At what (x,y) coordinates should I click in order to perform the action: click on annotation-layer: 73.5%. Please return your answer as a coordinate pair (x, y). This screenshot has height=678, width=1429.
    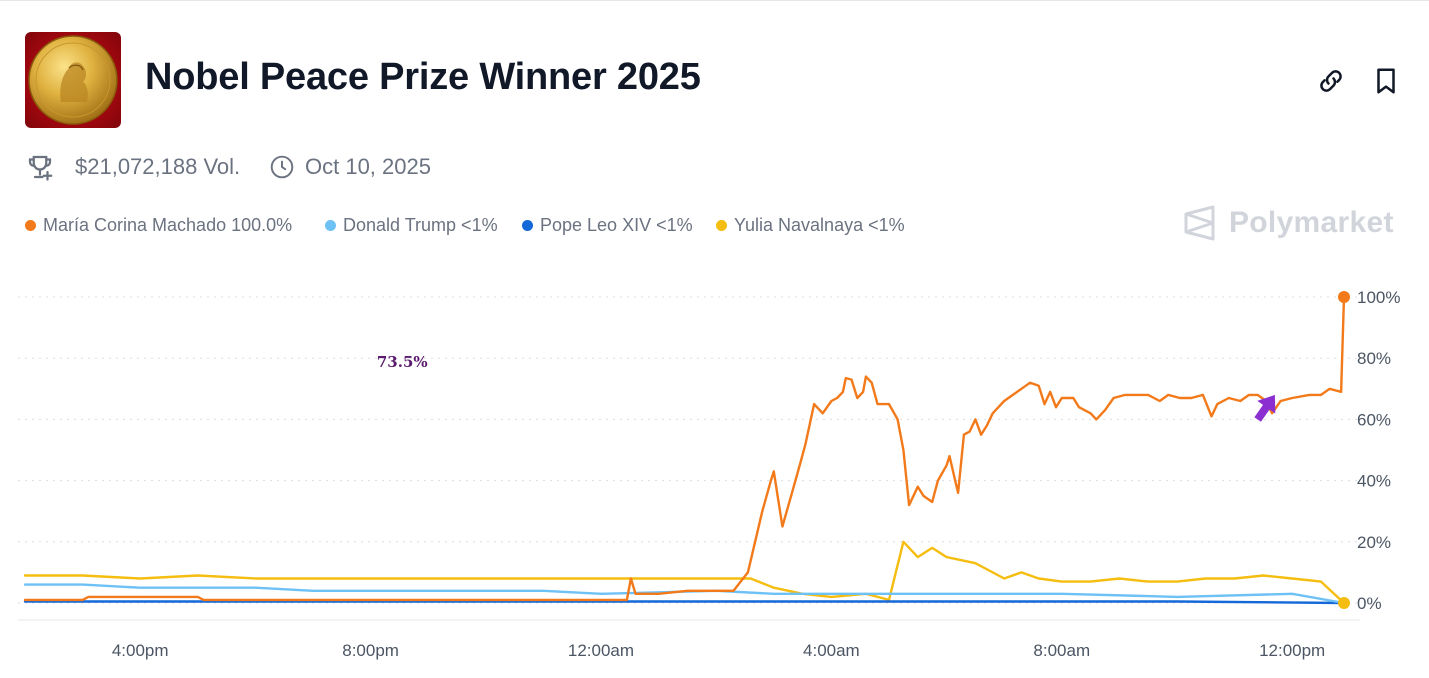
    Looking at the image, I should click on (826, 387).